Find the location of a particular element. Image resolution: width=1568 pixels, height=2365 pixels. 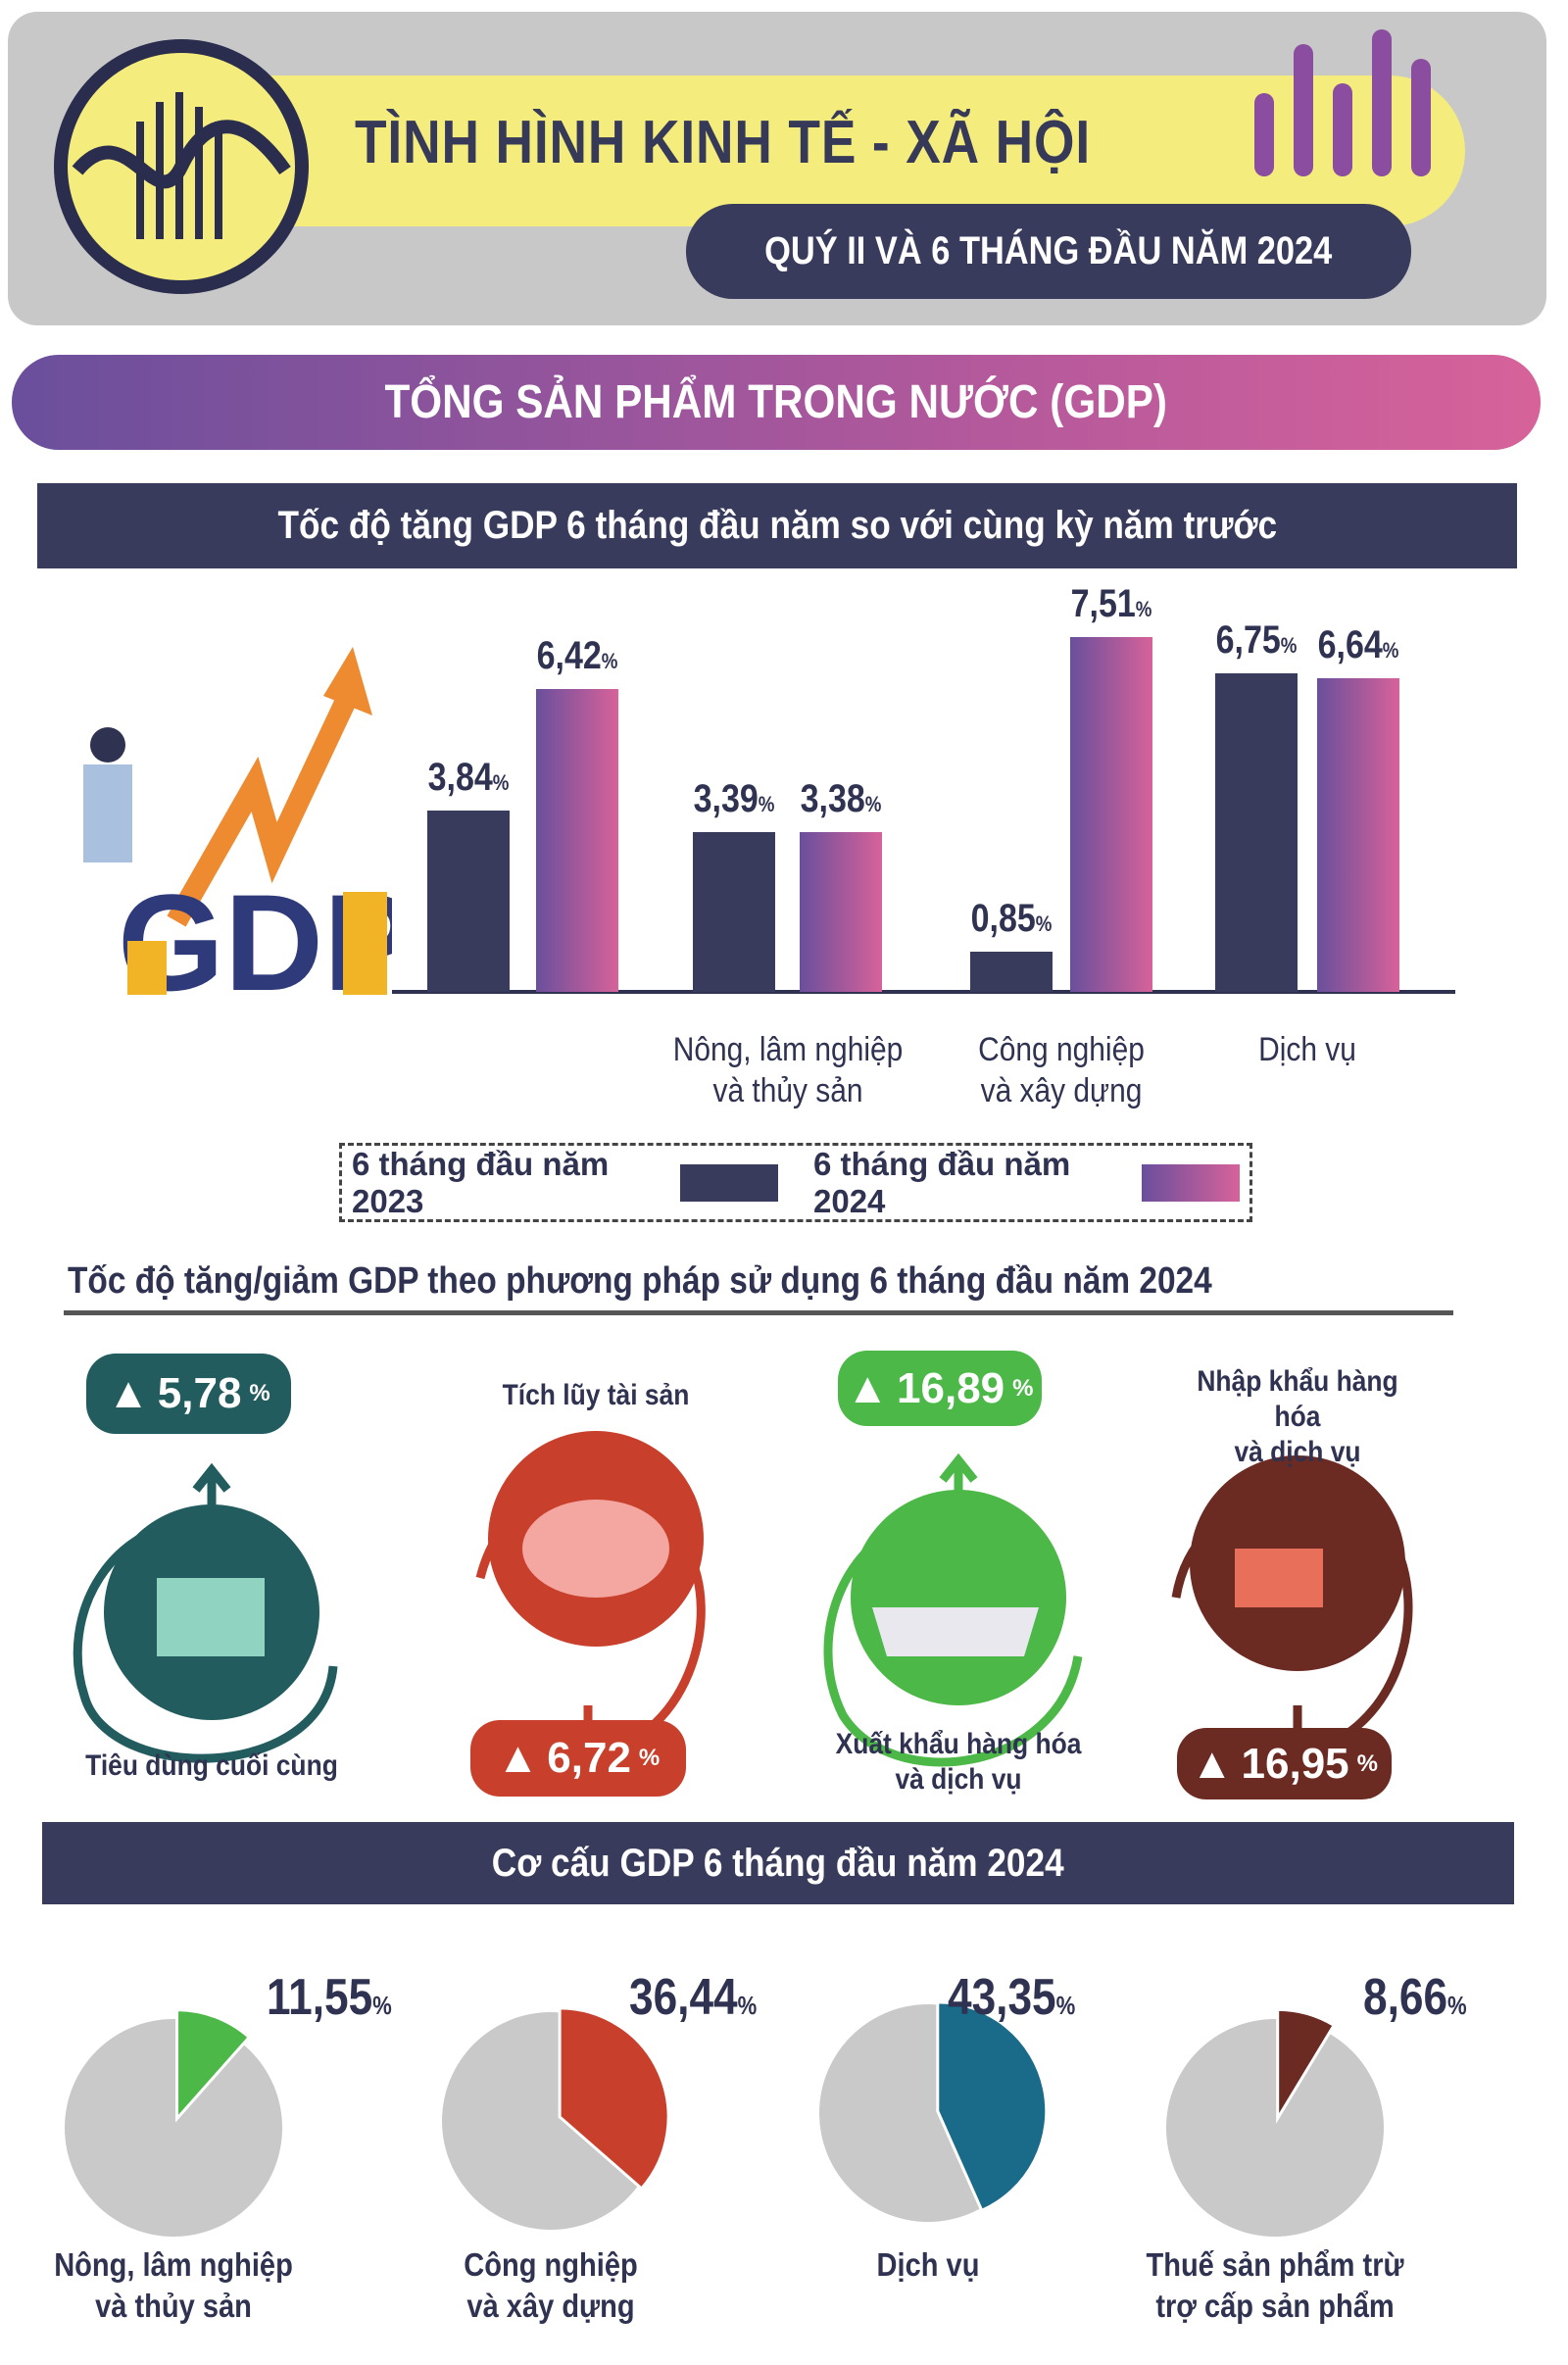

legend-swatch-2023 is located at coordinates (729, 1182).